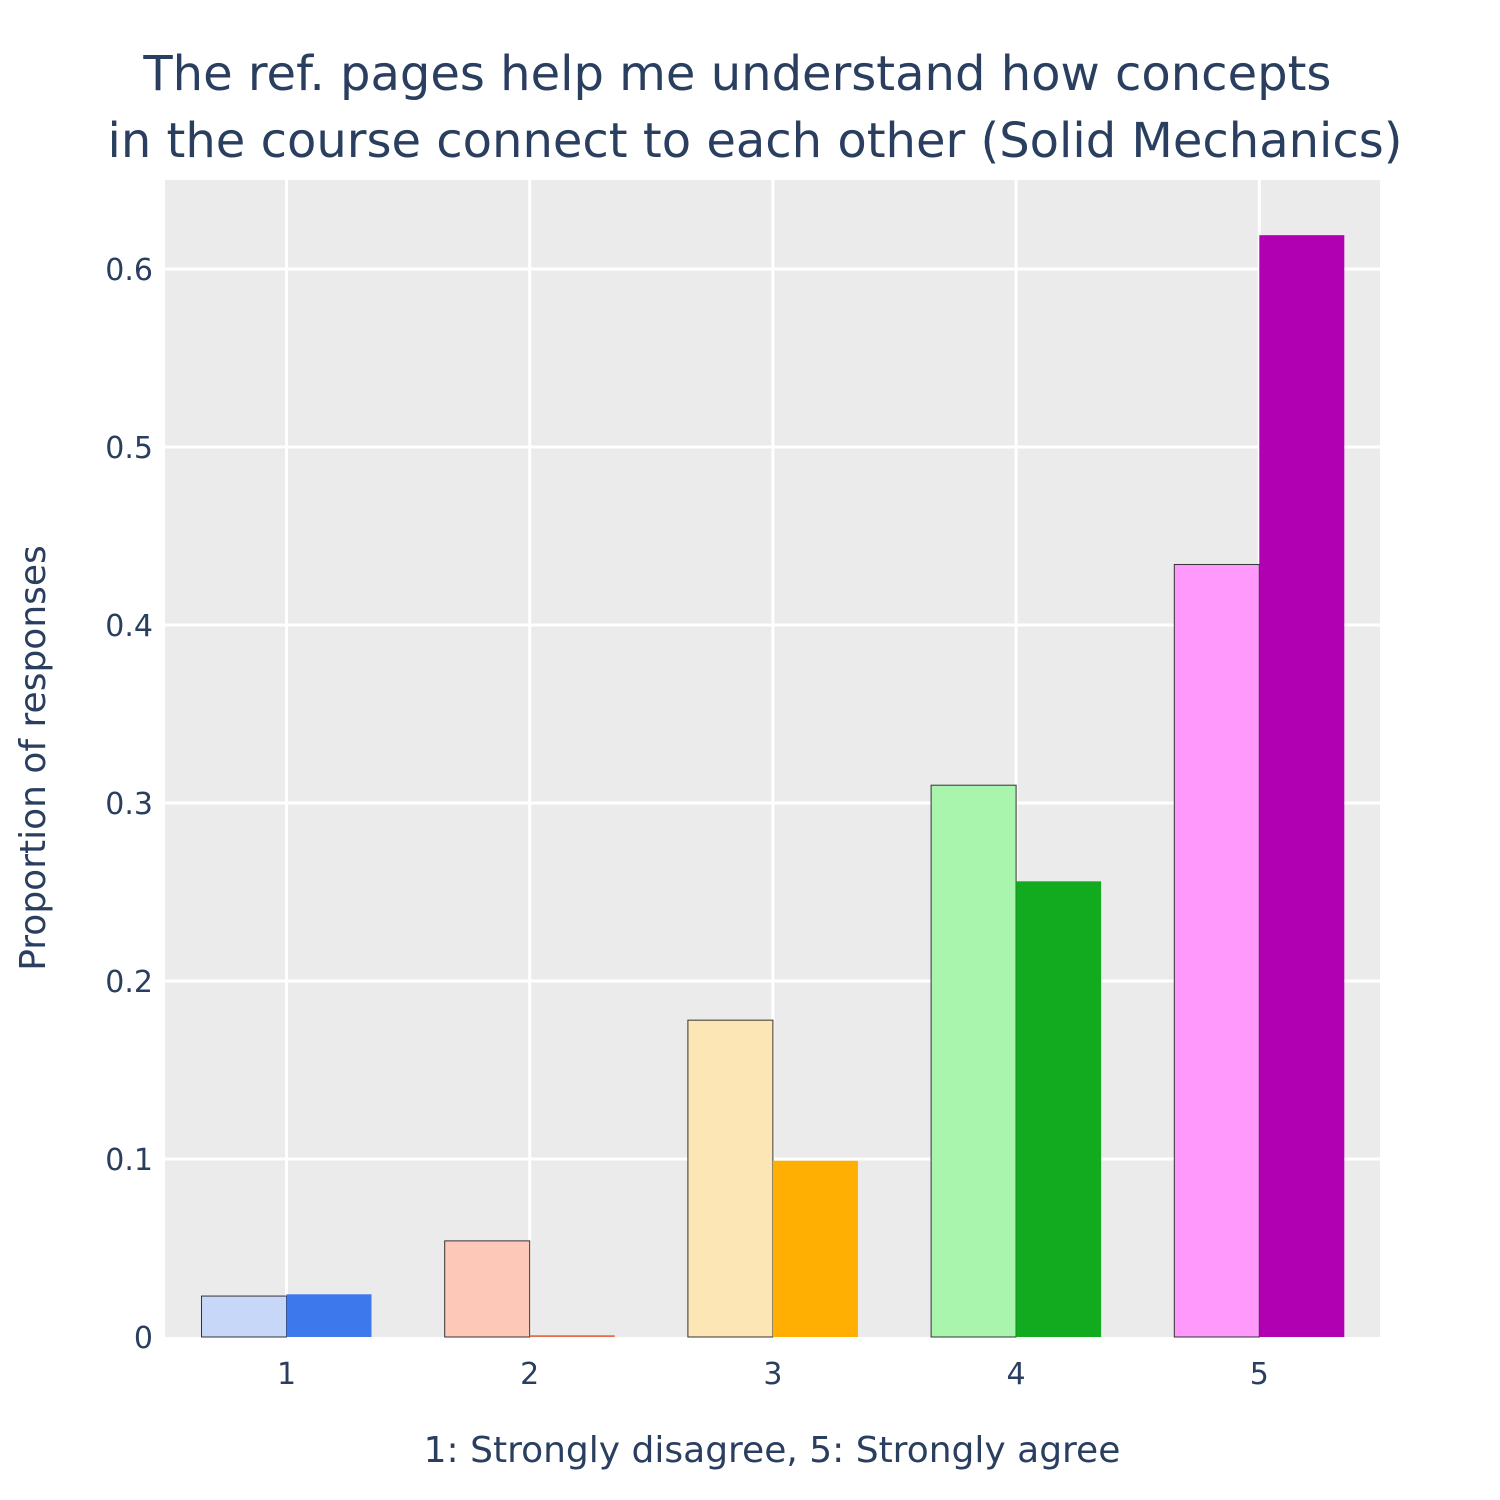 The image size is (1500, 1500). I want to click on y-tick-label: 0.5, so click(129, 448).